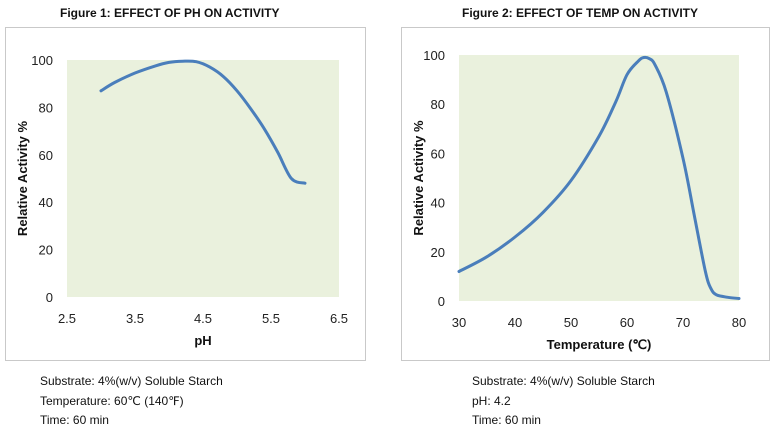  Describe the element at coordinates (203, 318) in the screenshot. I see `x-tick-label: 4.5` at that location.